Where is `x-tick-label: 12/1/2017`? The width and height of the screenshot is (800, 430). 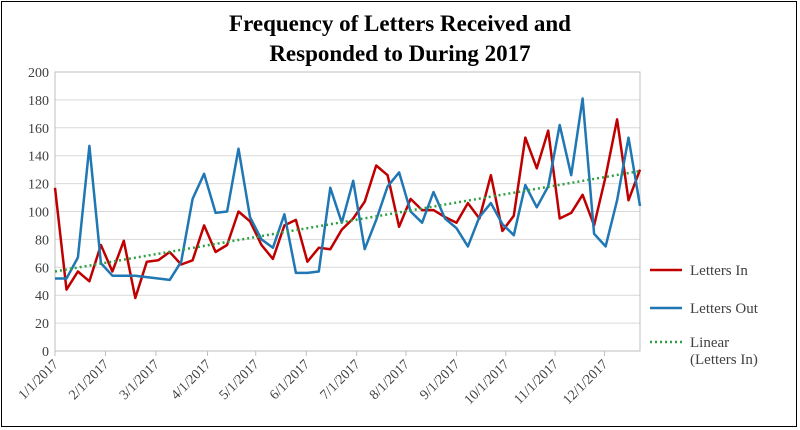 x-tick-label: 12/1/2017 is located at coordinates (586, 382).